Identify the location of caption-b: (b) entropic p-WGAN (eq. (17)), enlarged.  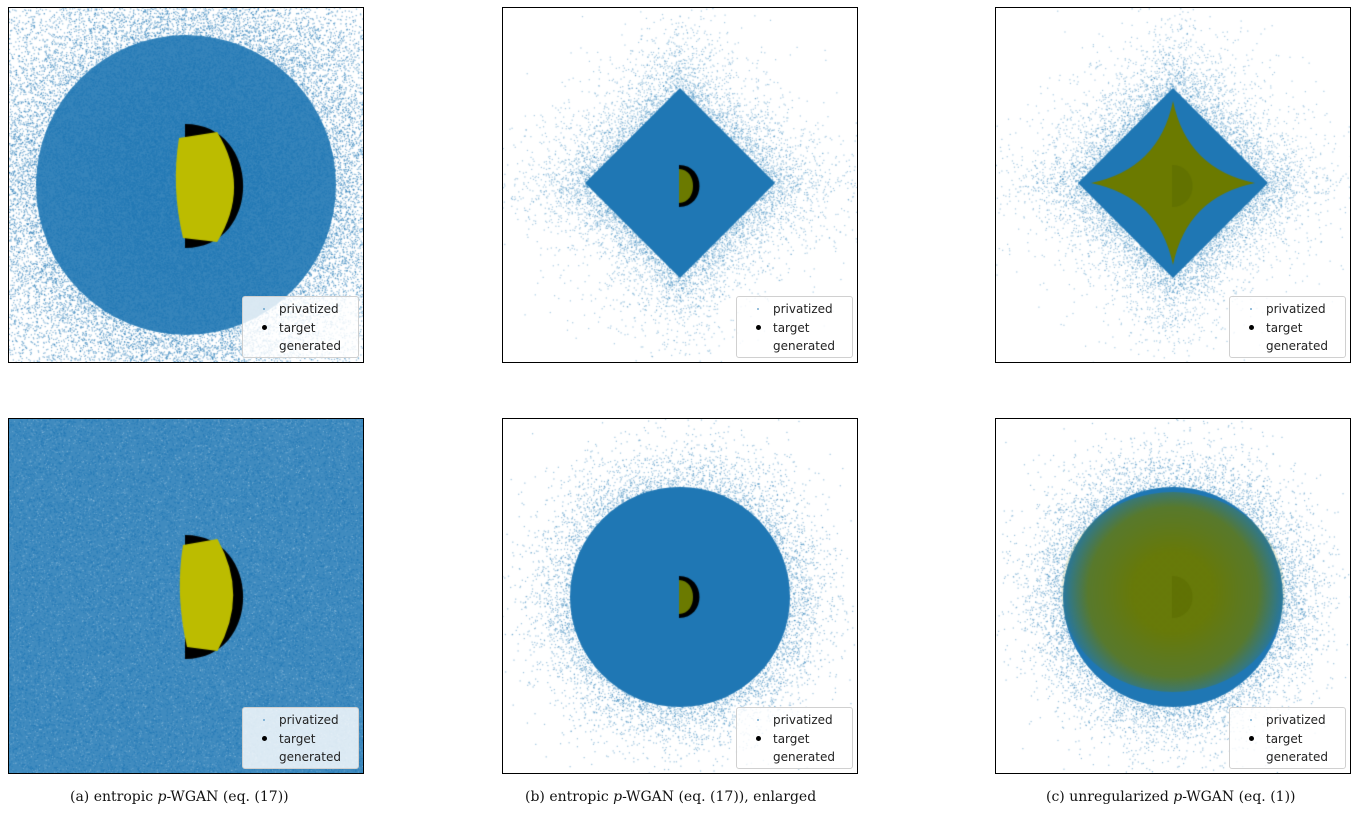
(670, 797).